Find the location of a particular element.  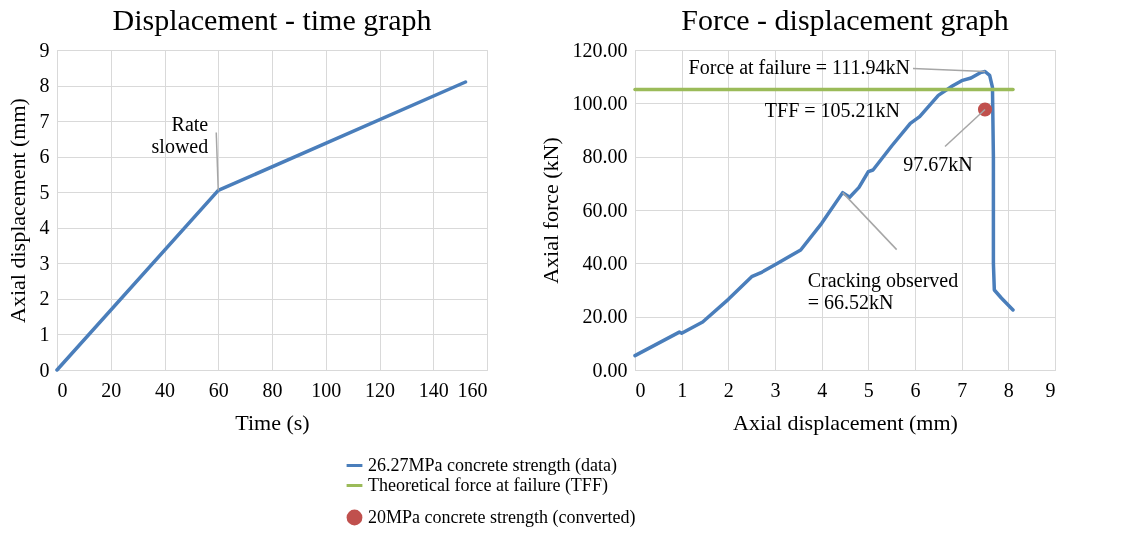

y-axis-title: Axial force (kN) is located at coordinates (550, 210).